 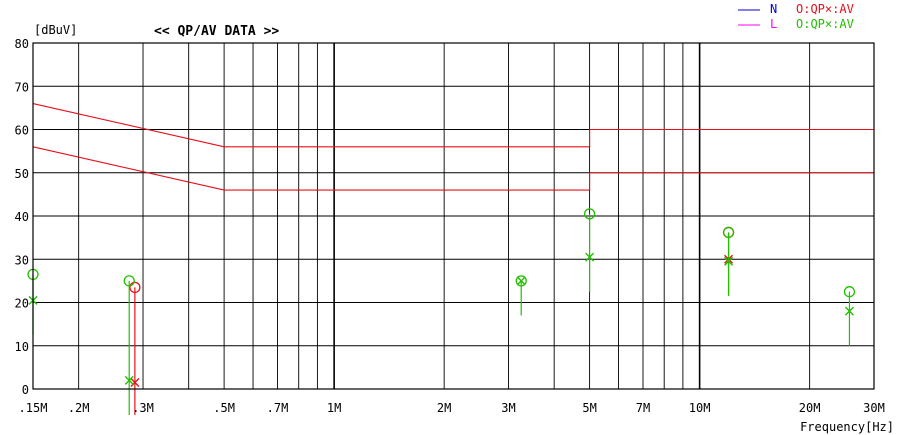 What do you see at coordinates (825, 24) in the screenshot?
I see `legend-l-markers: O:QP×:AV` at bounding box center [825, 24].